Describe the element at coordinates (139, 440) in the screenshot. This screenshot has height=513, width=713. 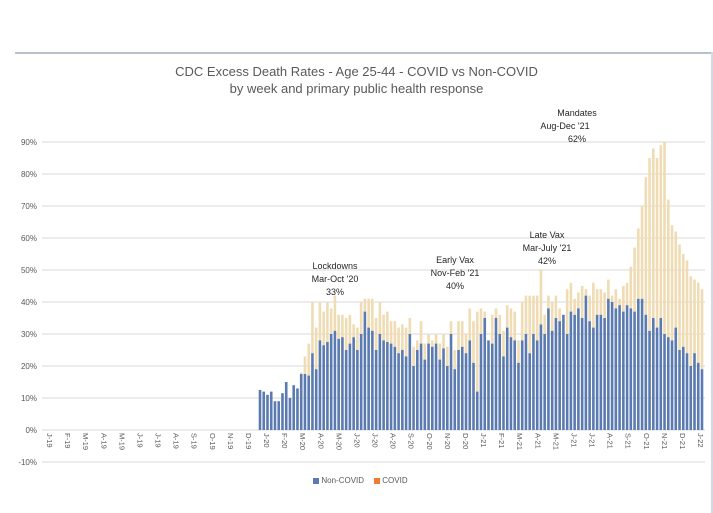
I see `x-tick-label: J-19` at that location.